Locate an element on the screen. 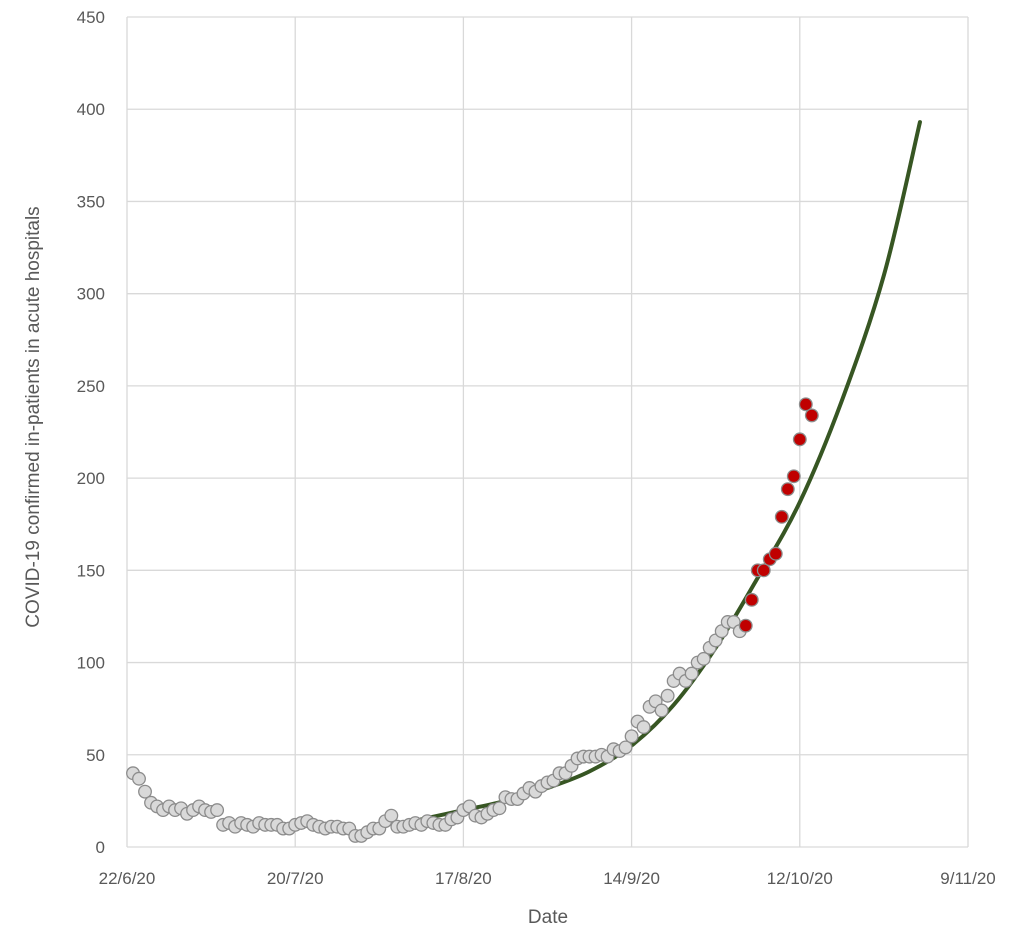 This screenshot has height=930, width=1013. y-tick-label: 250 is located at coordinates (91, 386).